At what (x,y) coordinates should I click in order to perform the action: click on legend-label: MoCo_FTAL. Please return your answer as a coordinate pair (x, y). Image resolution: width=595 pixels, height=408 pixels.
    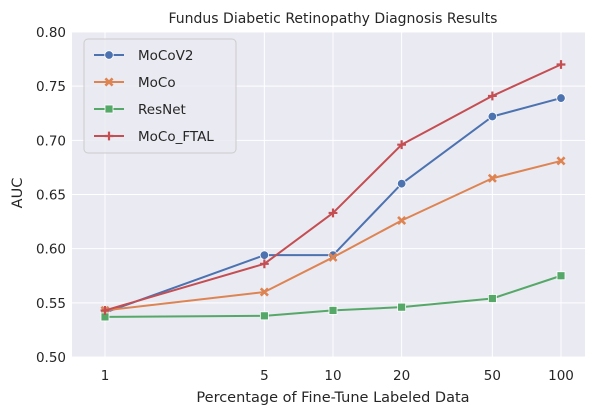
    Looking at the image, I should click on (176, 137).